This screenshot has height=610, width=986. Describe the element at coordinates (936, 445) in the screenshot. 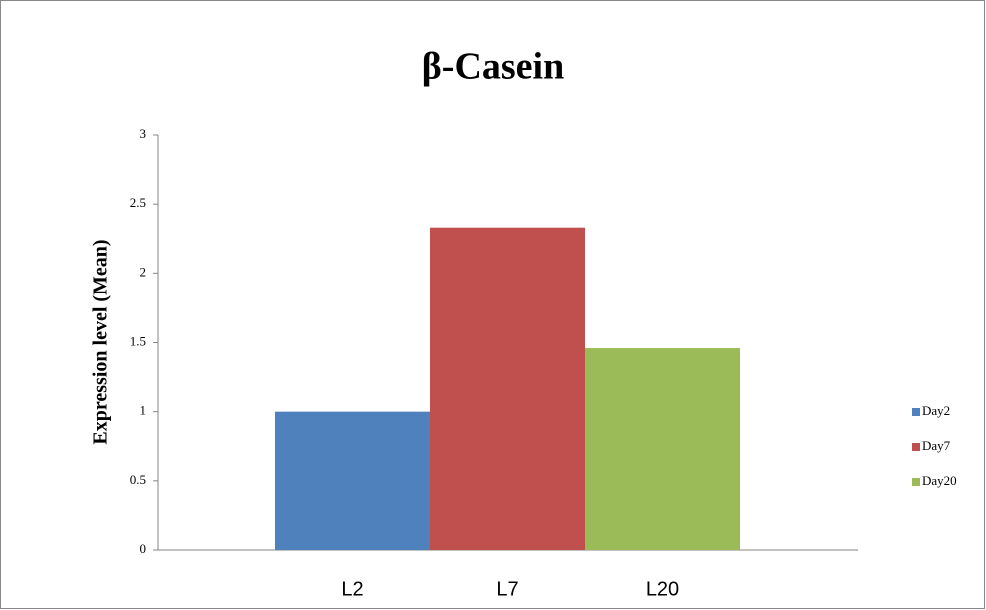

I see `legend-label: Day7` at that location.